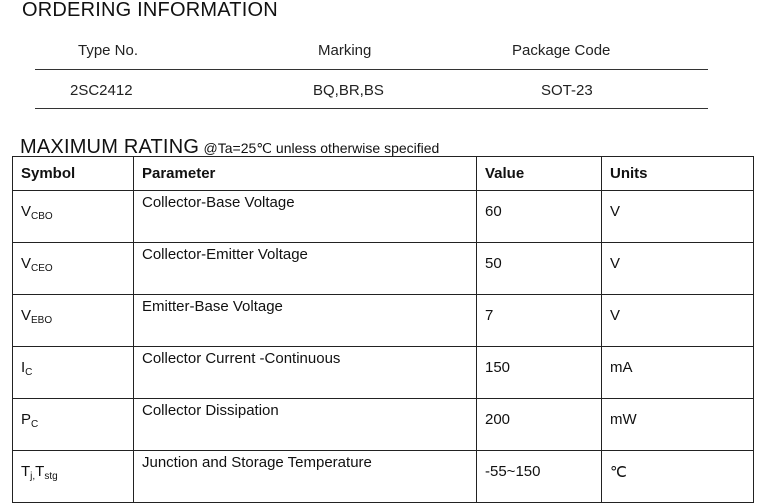 The image size is (765, 503). I want to click on table-header-row: Symbol Parameter Value Units, so click(383, 173).